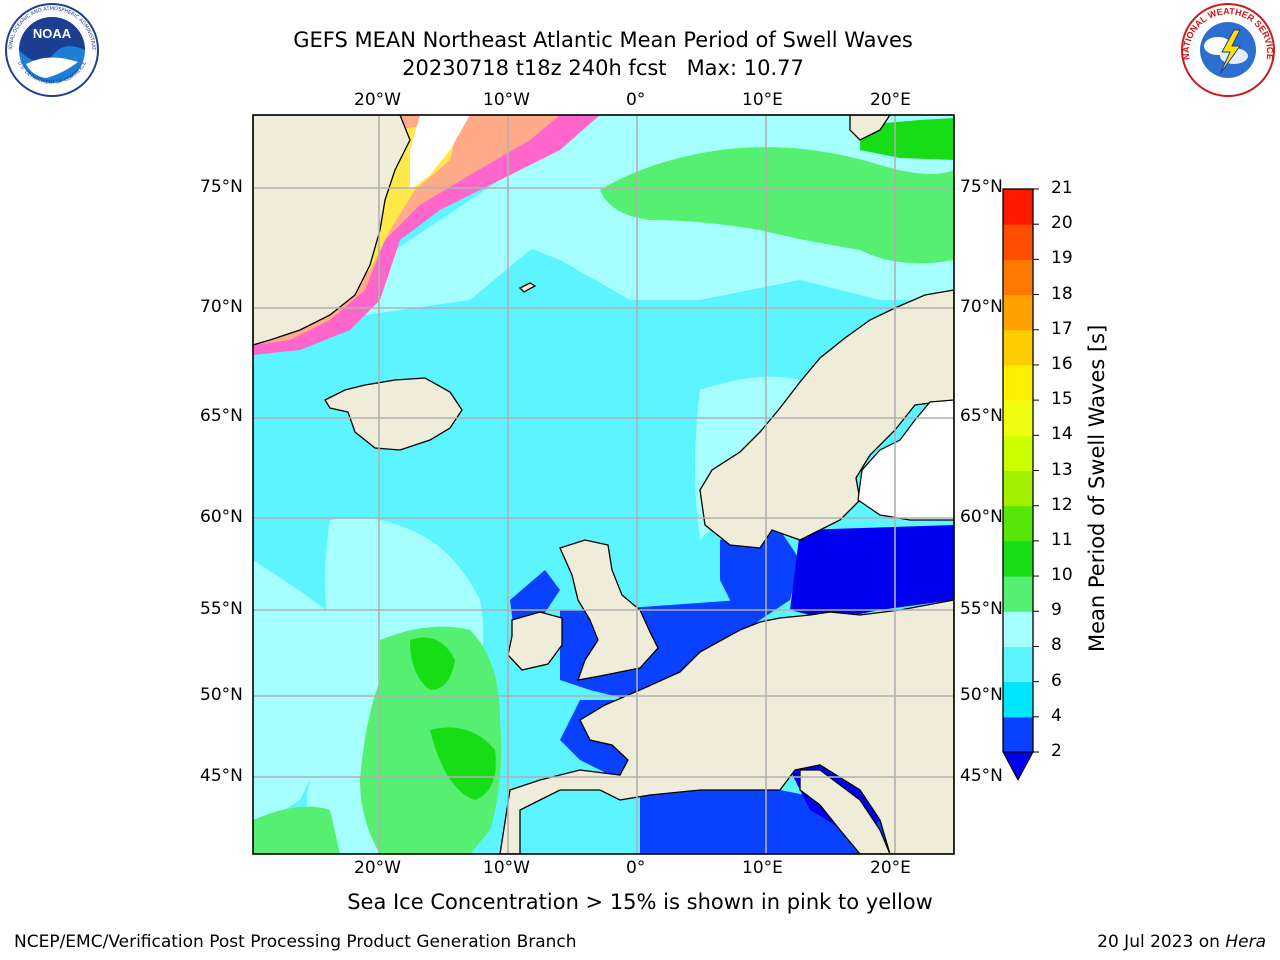 This screenshot has width=1280, height=960. What do you see at coordinates (1062, 363) in the screenshot?
I see `colorbar-tick-label: 16` at bounding box center [1062, 363].